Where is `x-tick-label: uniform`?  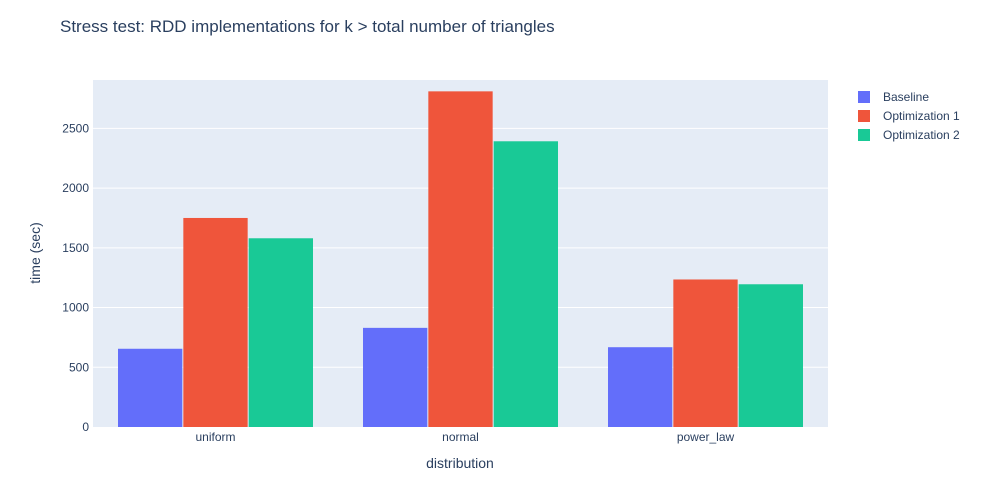
x-tick-label: uniform is located at coordinates (215, 437).